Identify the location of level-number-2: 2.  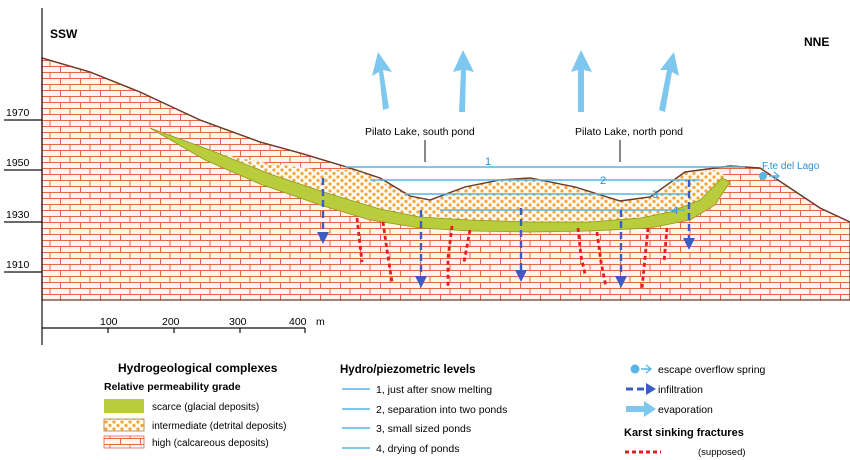
(603, 181).